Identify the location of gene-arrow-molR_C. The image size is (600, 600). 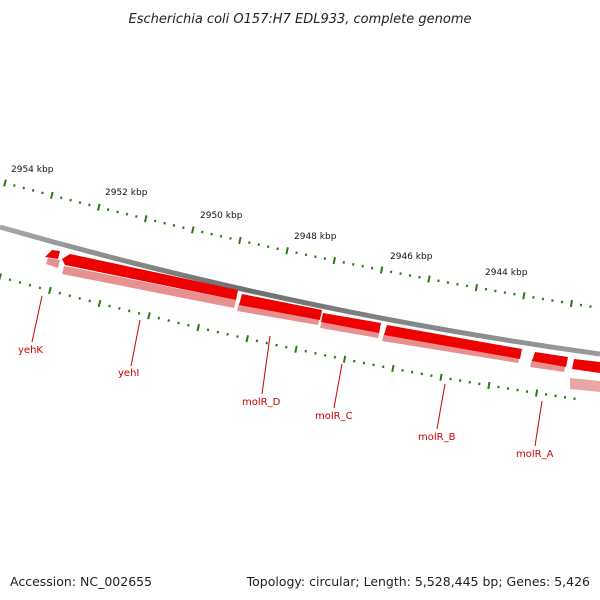
(351, 323).